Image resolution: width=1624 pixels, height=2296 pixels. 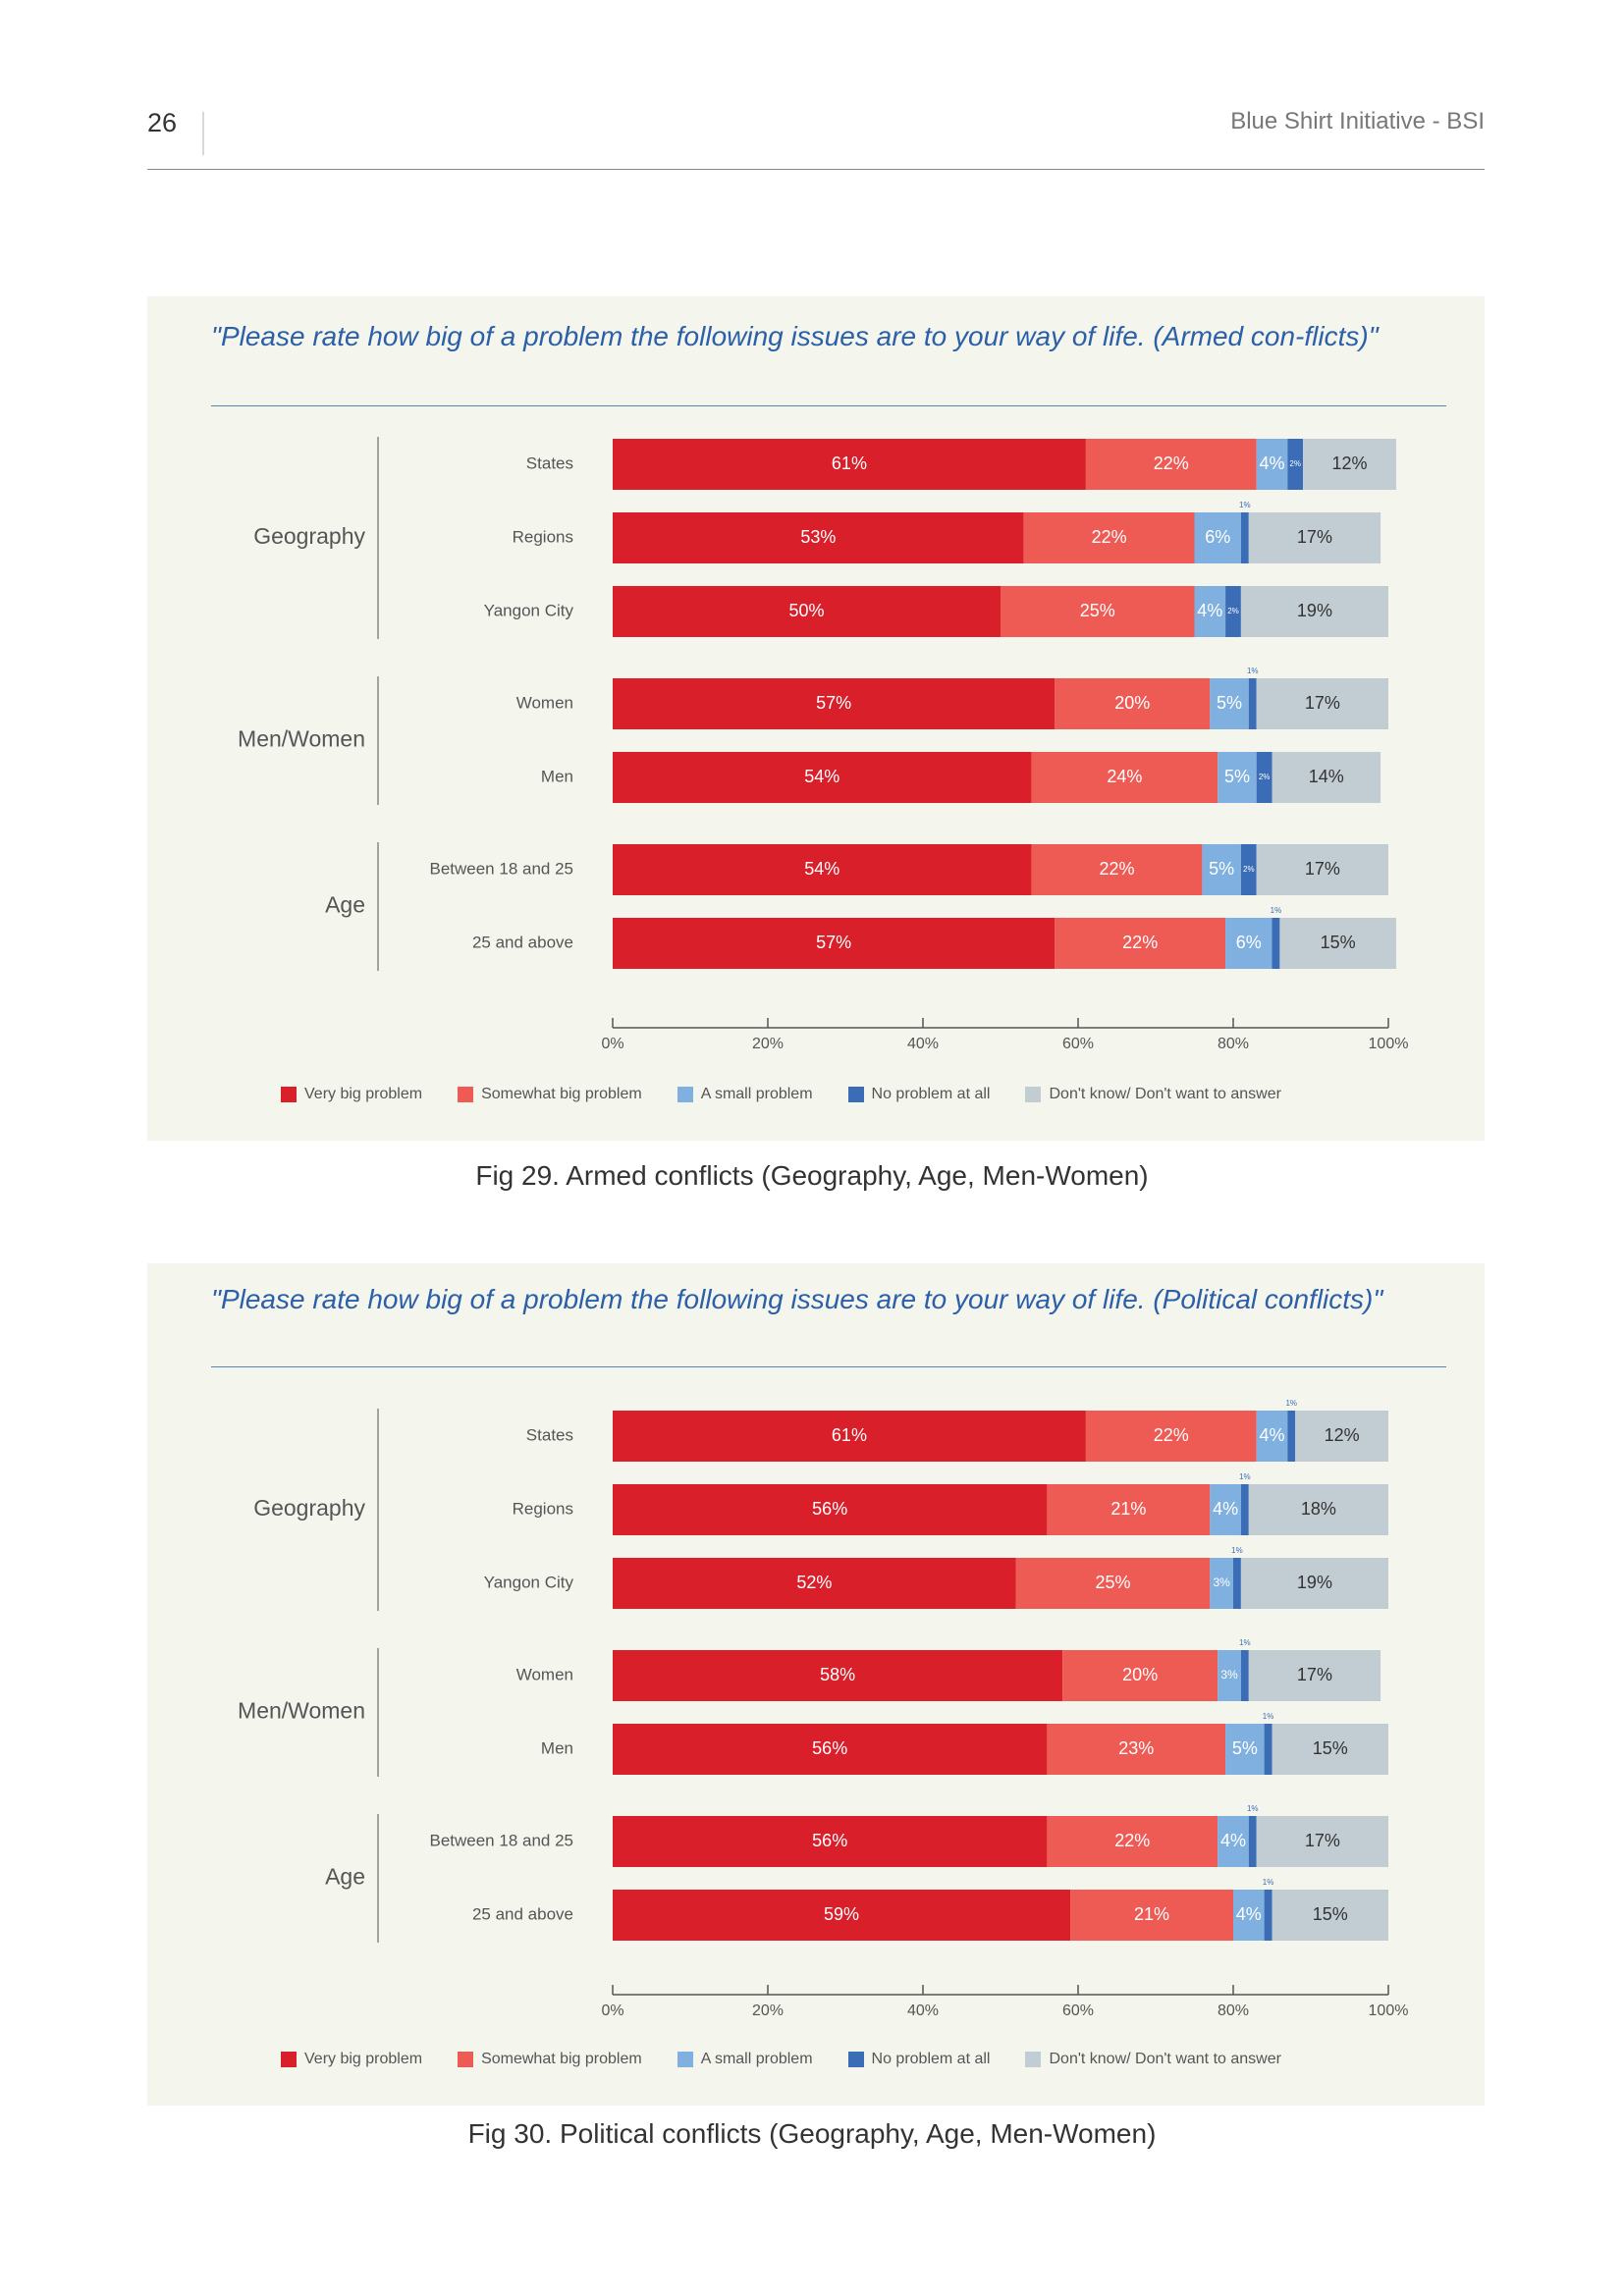 What do you see at coordinates (1136, 1748) in the screenshot?
I see `data-label: 23%` at bounding box center [1136, 1748].